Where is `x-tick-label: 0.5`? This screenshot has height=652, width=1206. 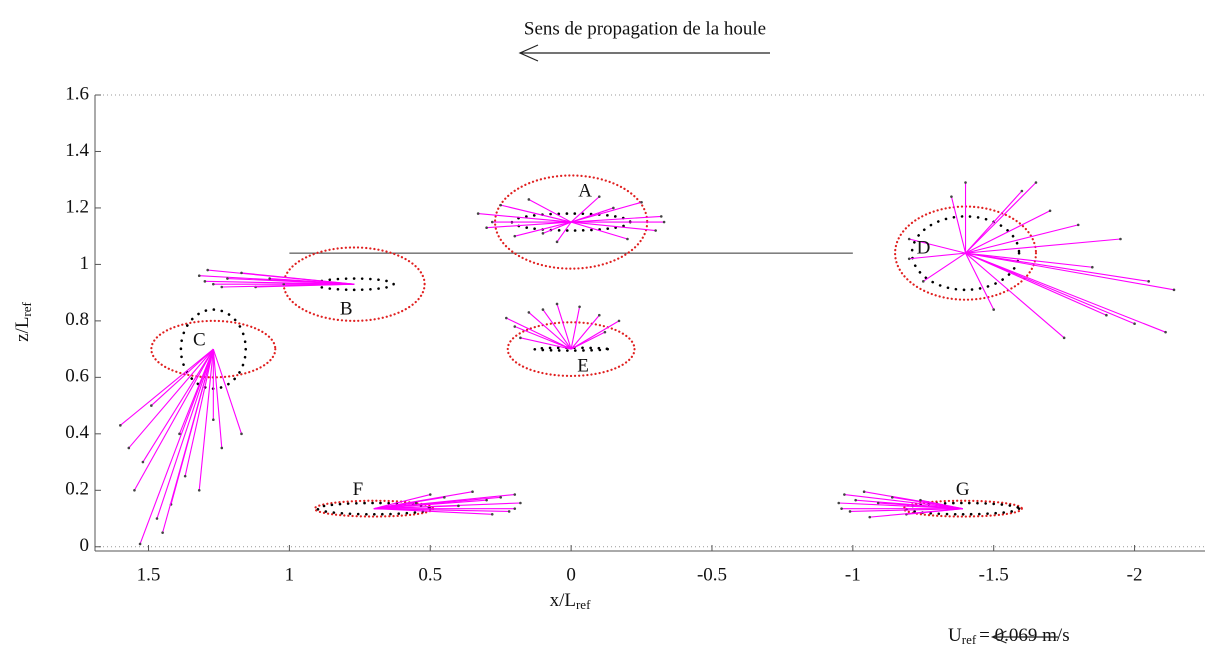
x-tick-label: 0.5 is located at coordinates (430, 574).